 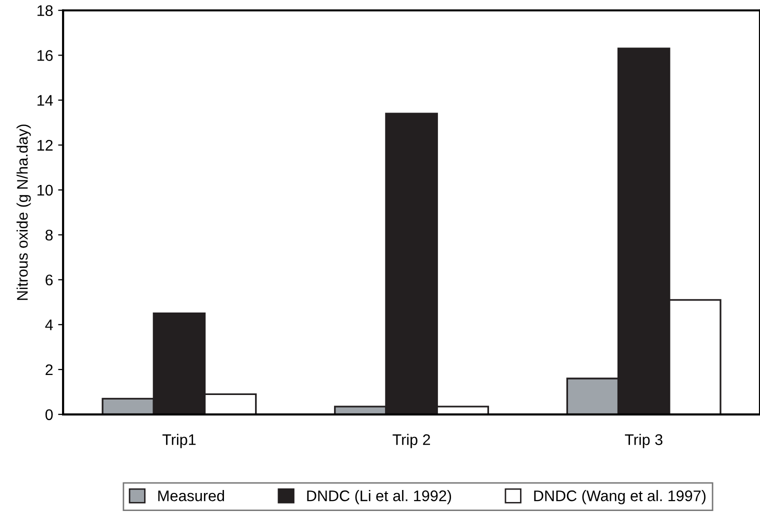 I want to click on y-tick-label: 8, so click(x=49, y=235).